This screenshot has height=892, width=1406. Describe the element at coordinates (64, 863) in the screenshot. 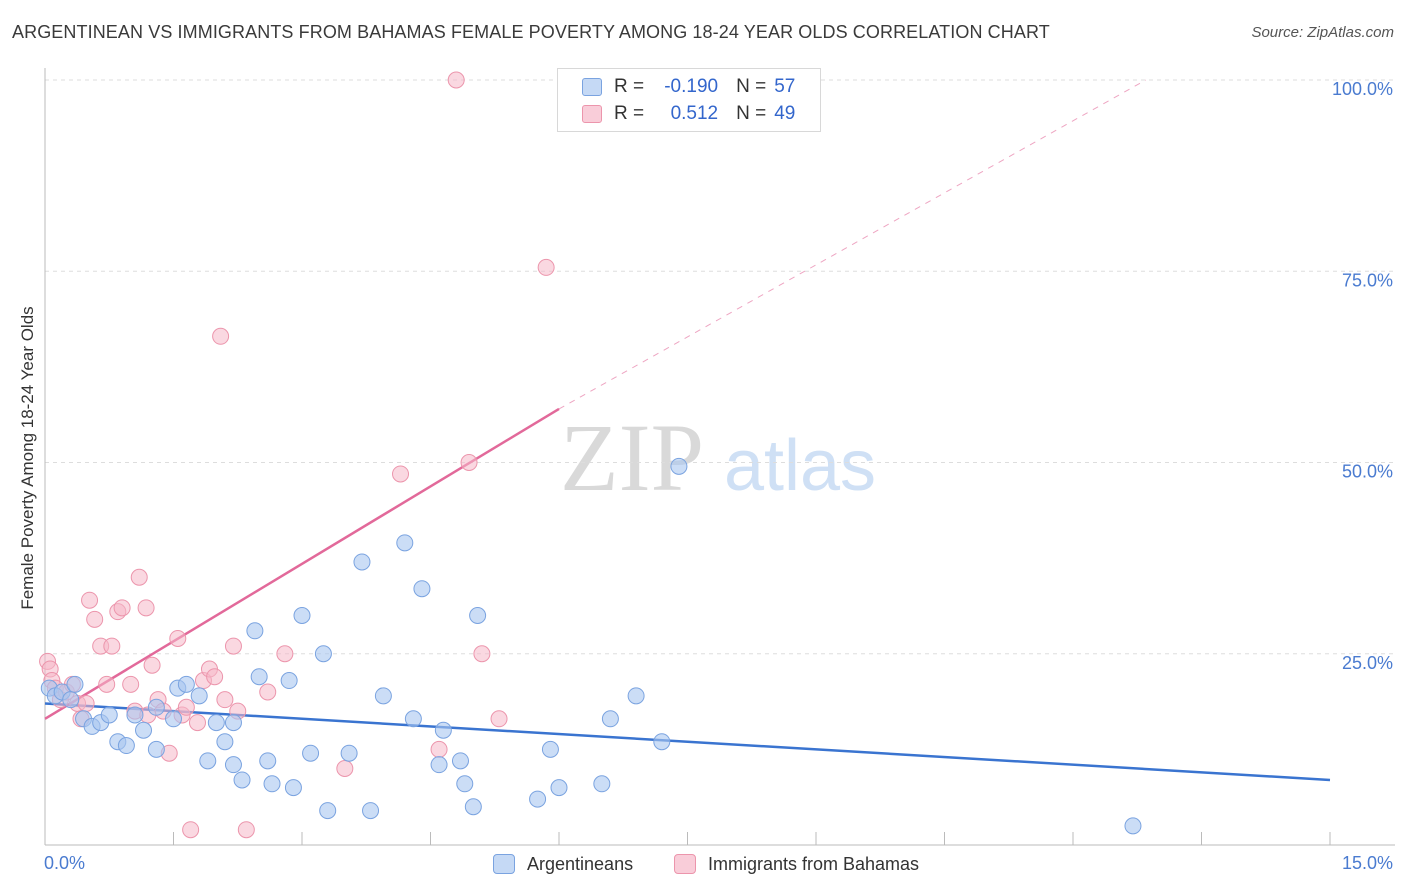

I see `x-tick-label: 0.0%` at that location.